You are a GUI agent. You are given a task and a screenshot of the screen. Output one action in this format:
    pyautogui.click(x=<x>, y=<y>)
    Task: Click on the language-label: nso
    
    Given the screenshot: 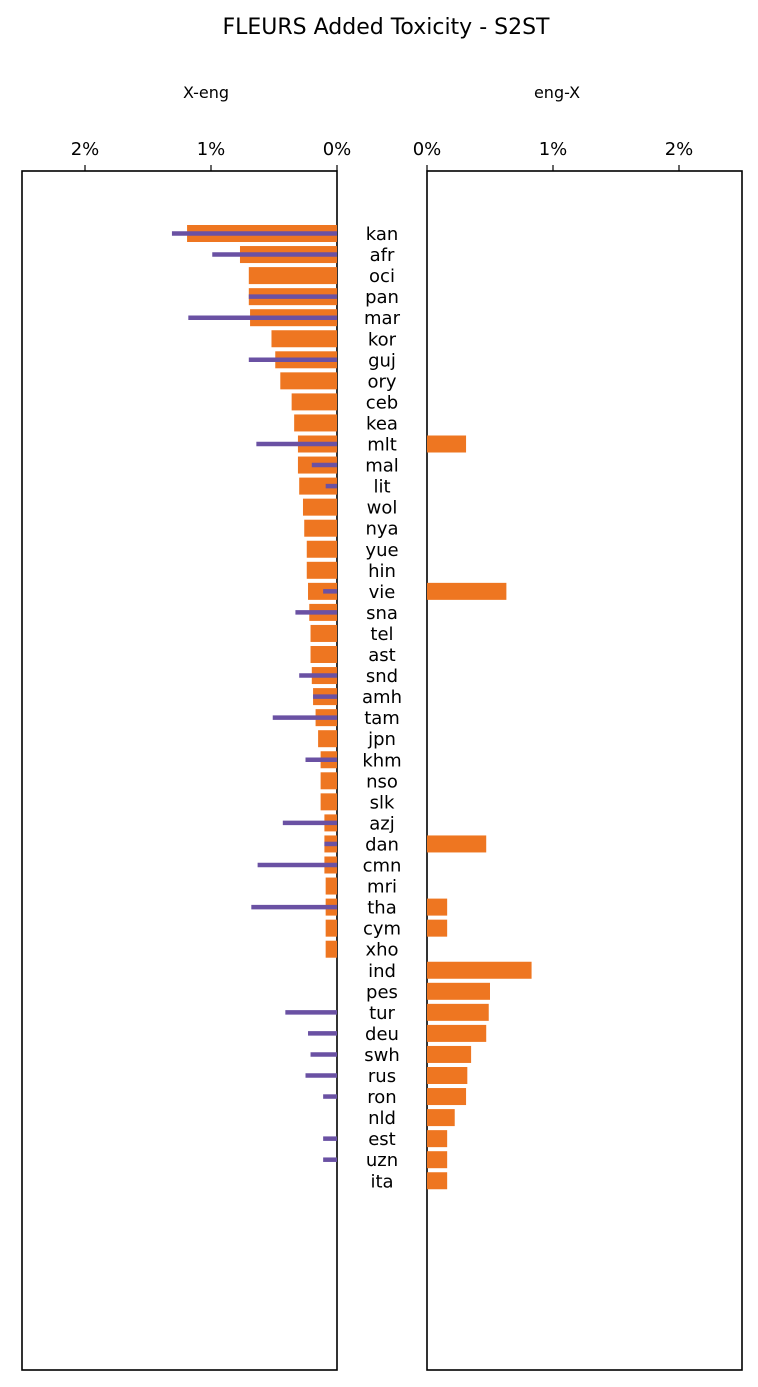 What is the action you would take?
    pyautogui.click(x=382, y=781)
    